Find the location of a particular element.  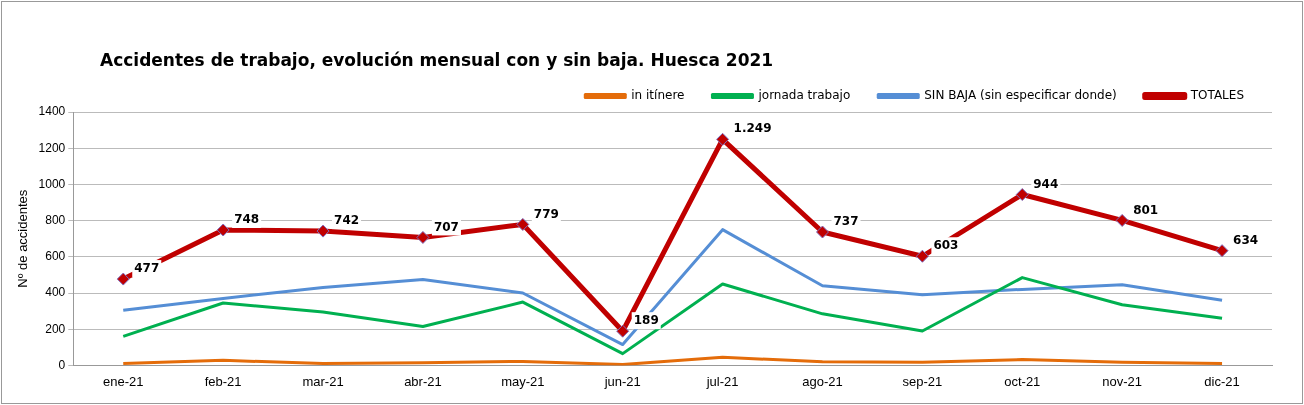

data-label: 944 is located at coordinates (1046, 183).